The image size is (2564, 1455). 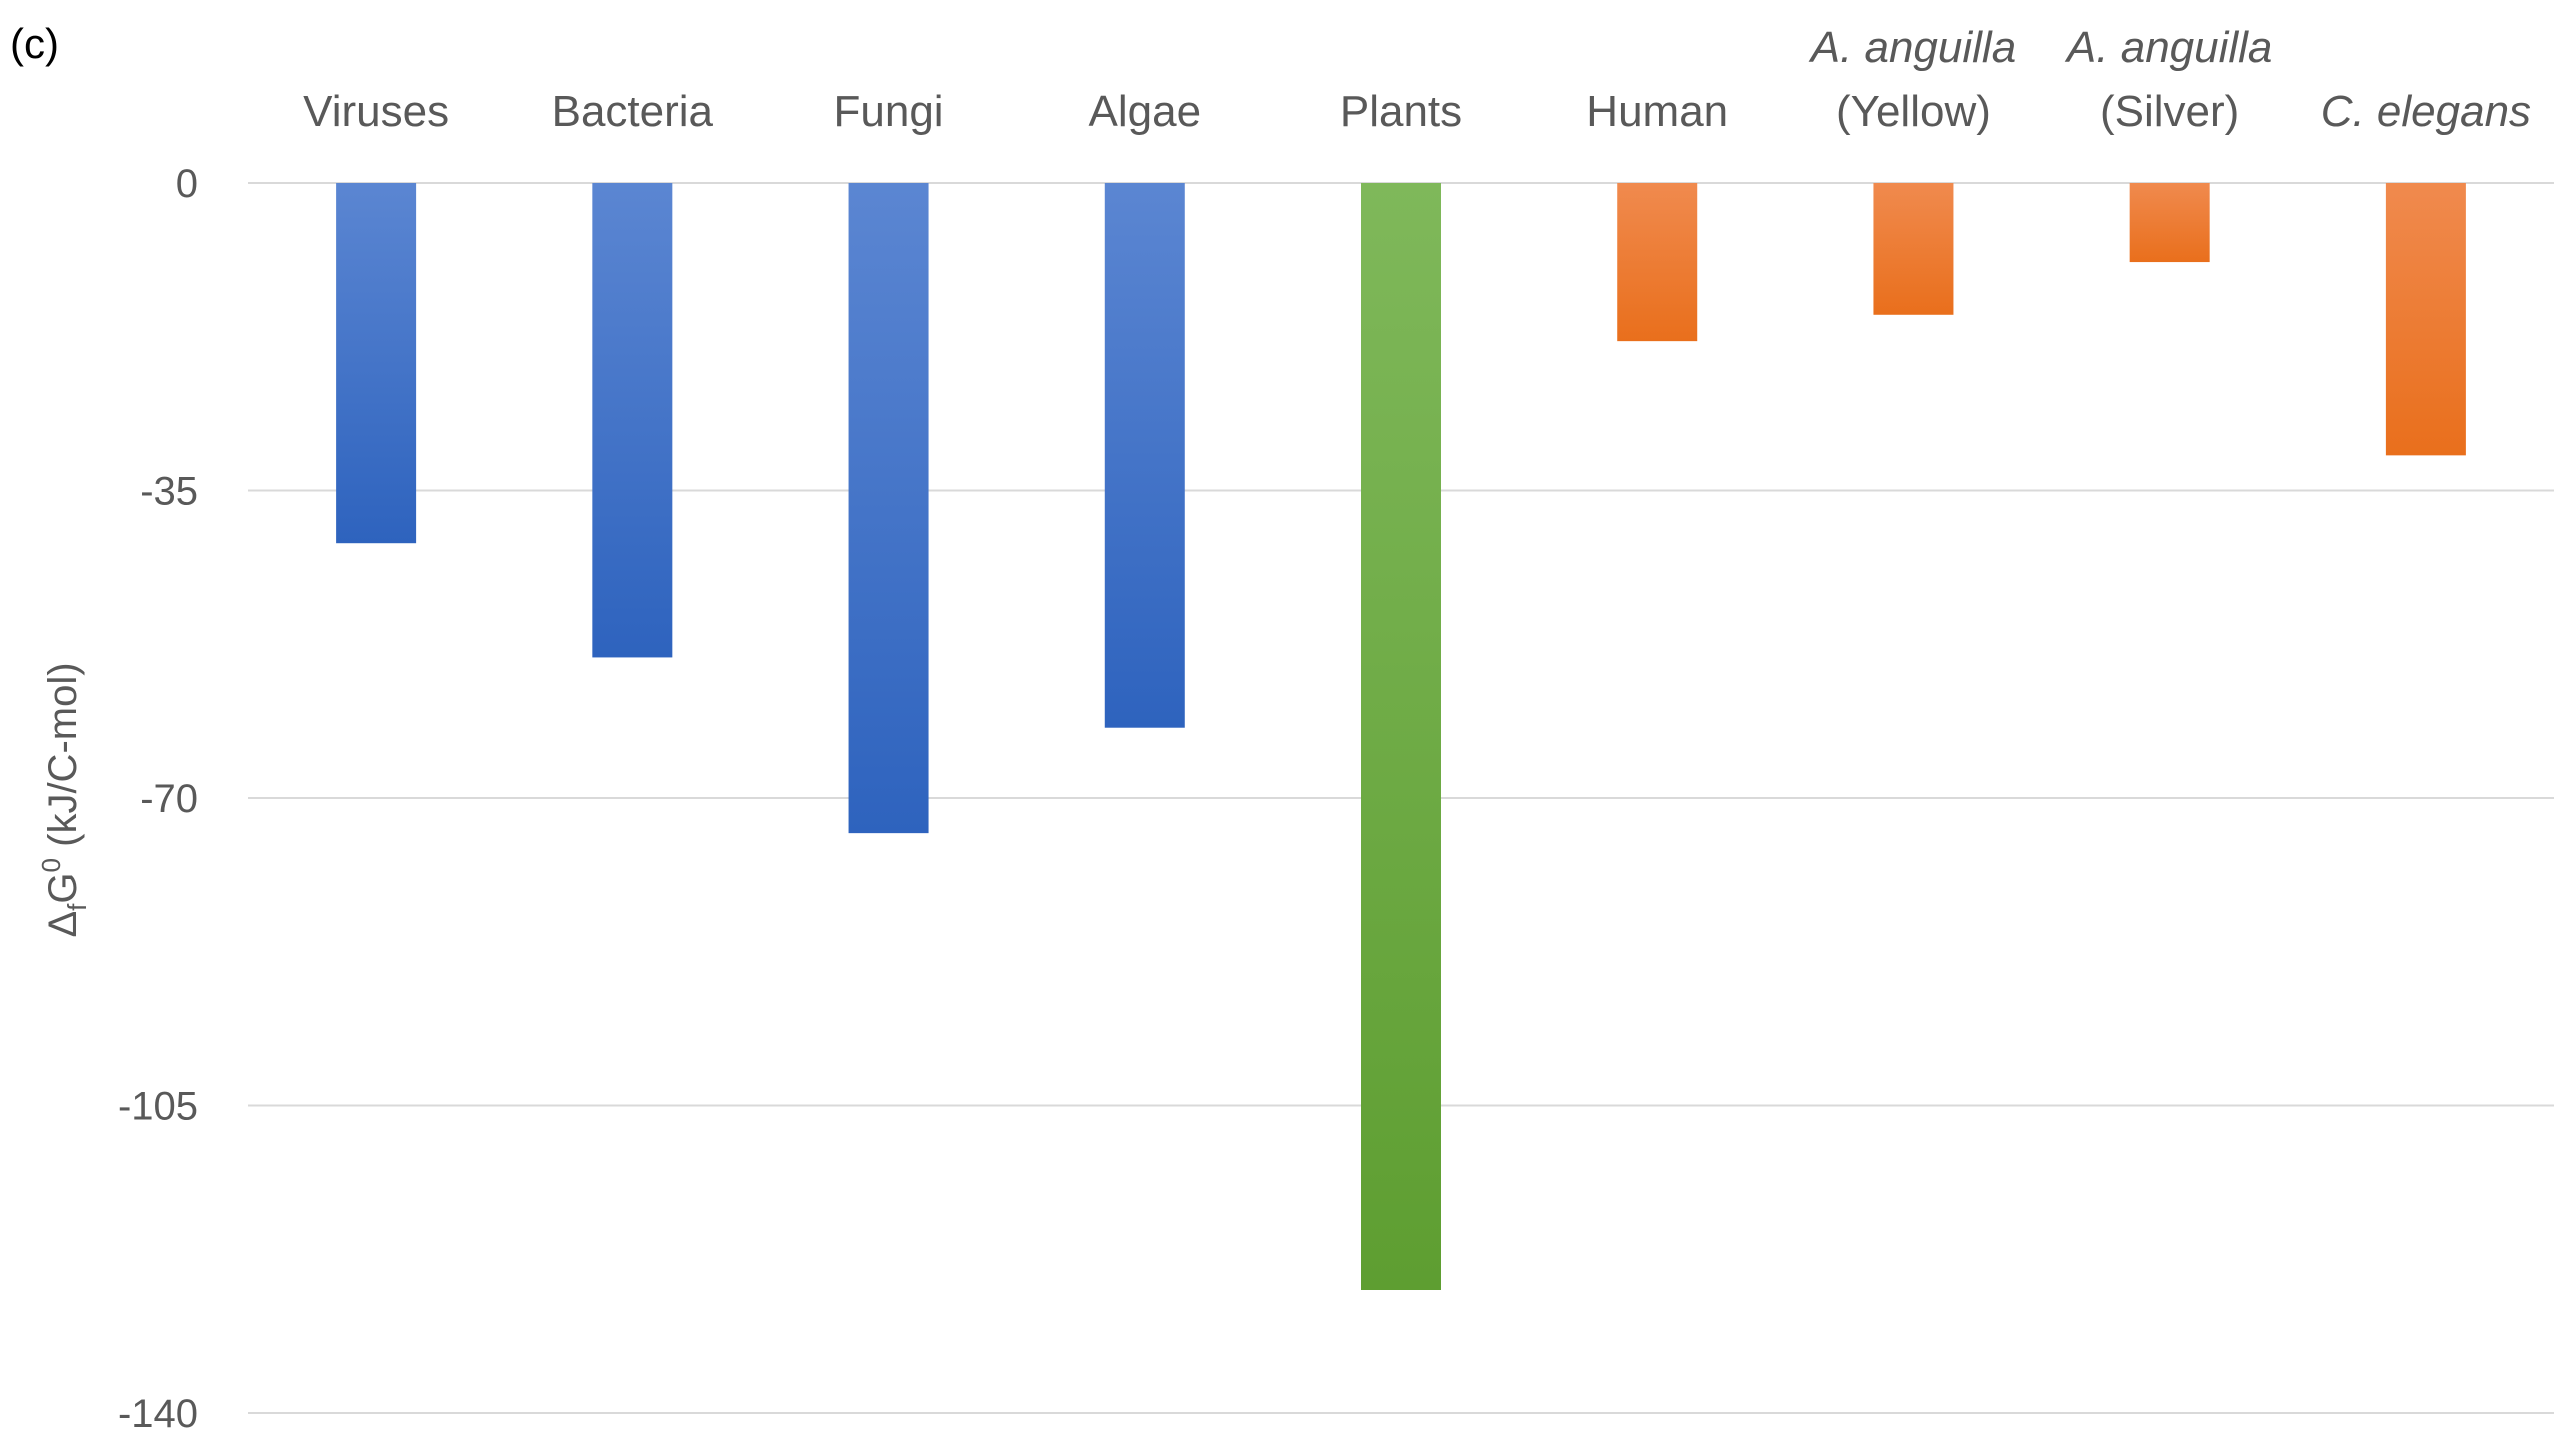 What do you see at coordinates (64, 799) in the screenshot?
I see `y-axis-title: ΔfG0 (kJ/C-mol)` at bounding box center [64, 799].